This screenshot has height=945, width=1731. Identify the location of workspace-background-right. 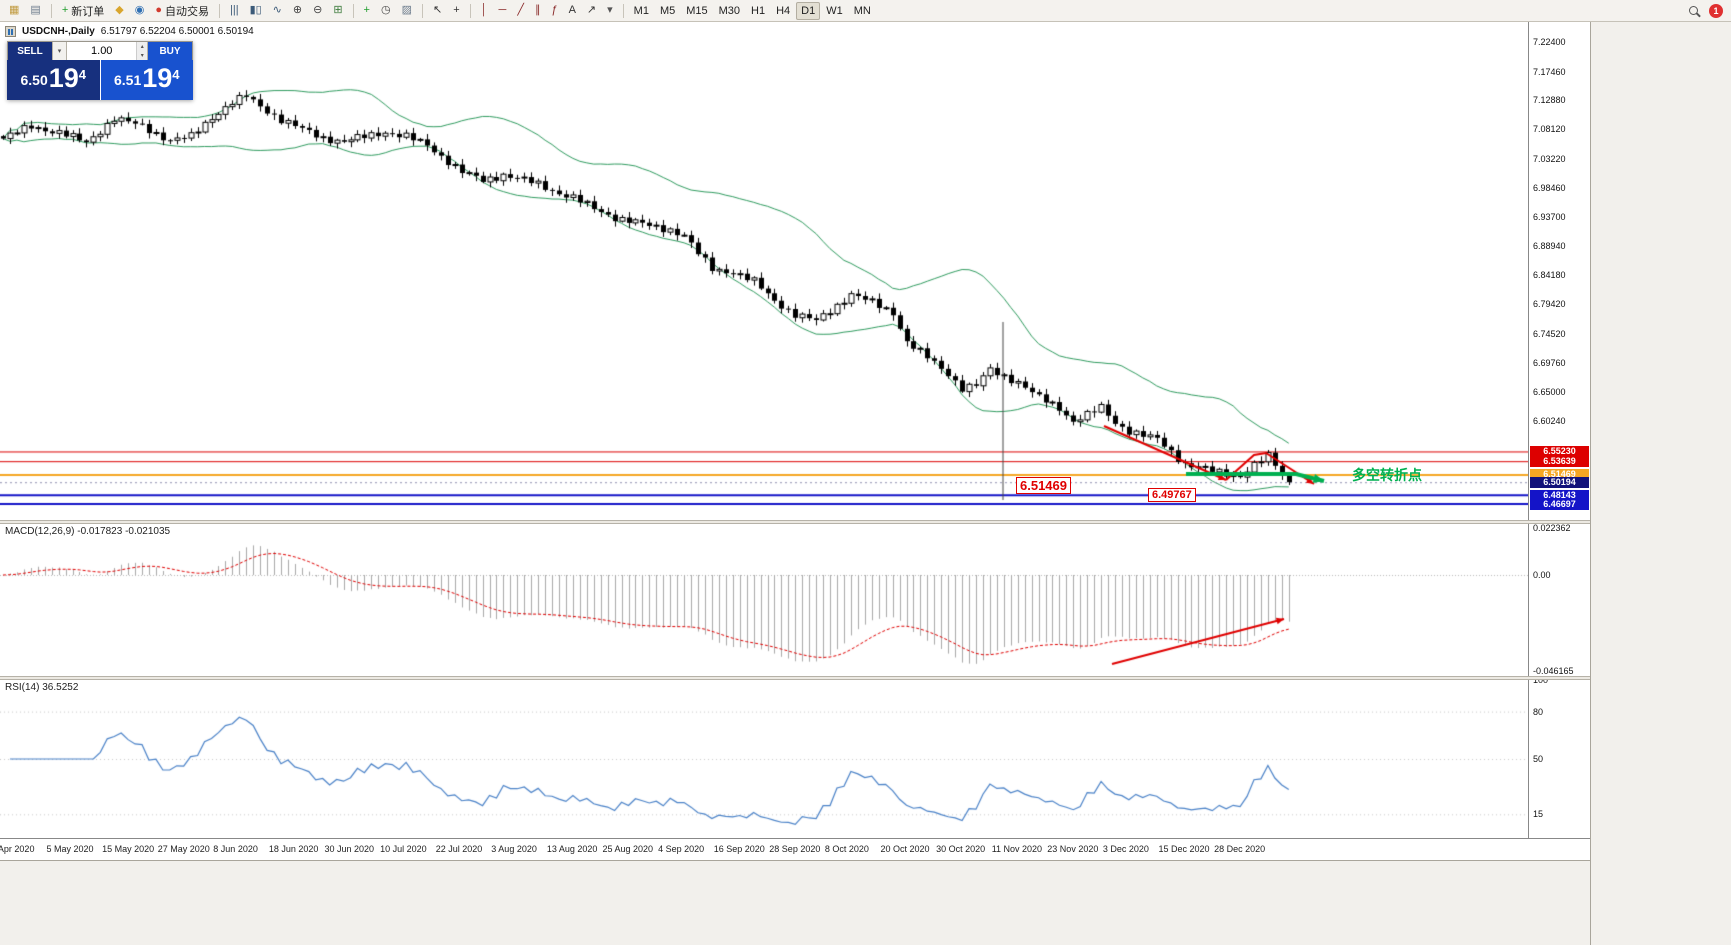
(1660, 483).